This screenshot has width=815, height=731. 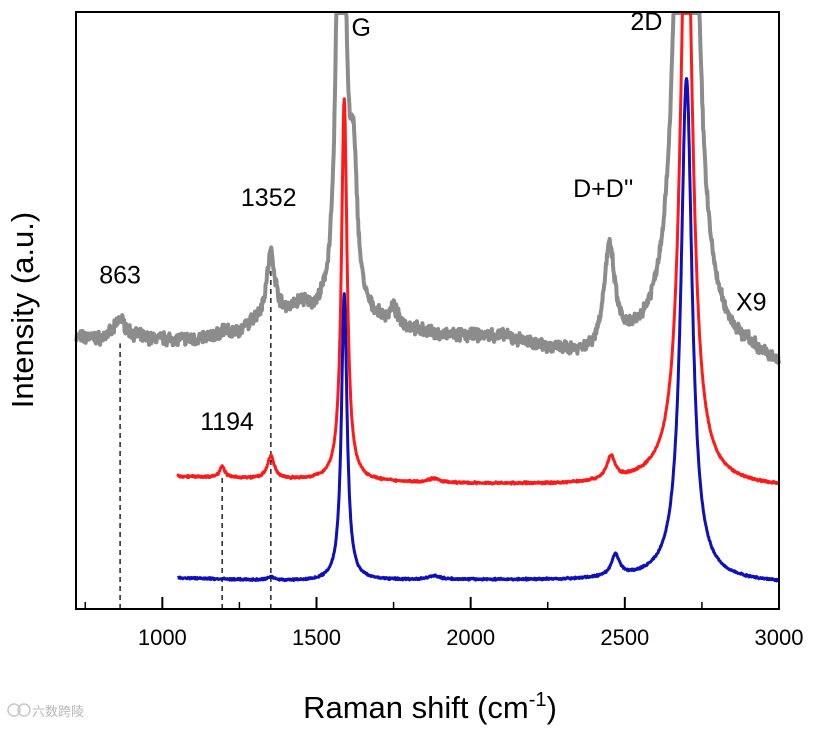 I want to click on x-tick-label: 1500, so click(x=316, y=637).